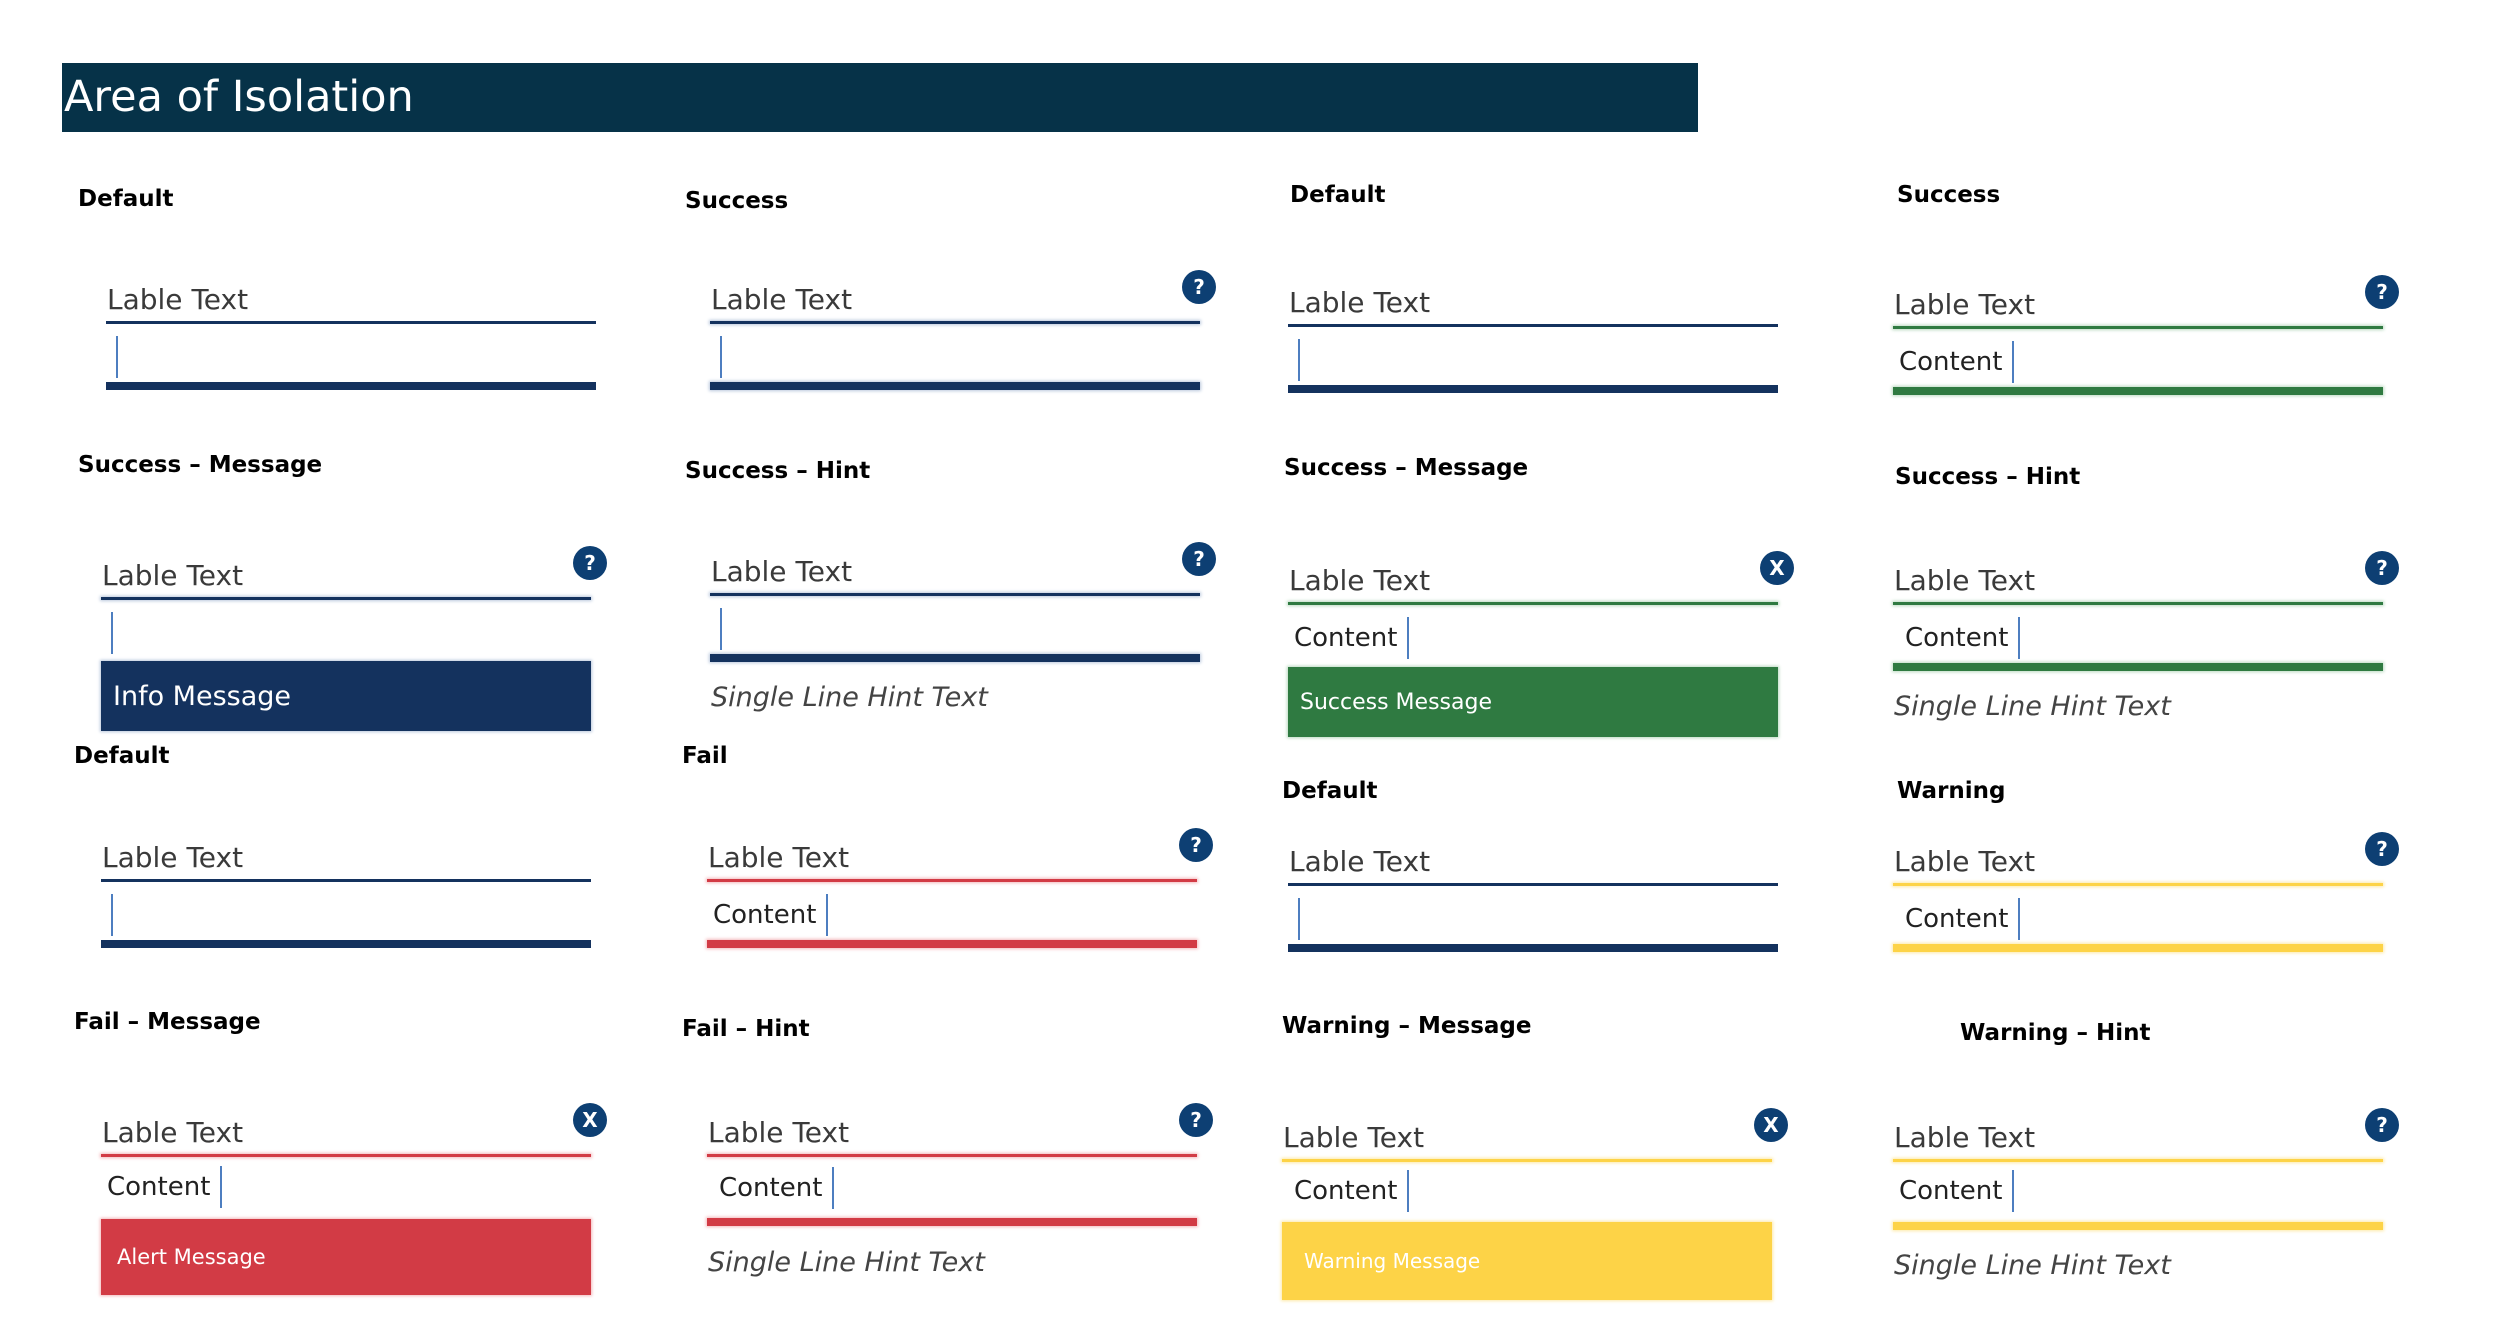  Describe the element at coordinates (1407, 1026) in the screenshot. I see `section-title: Warning – Message` at that location.